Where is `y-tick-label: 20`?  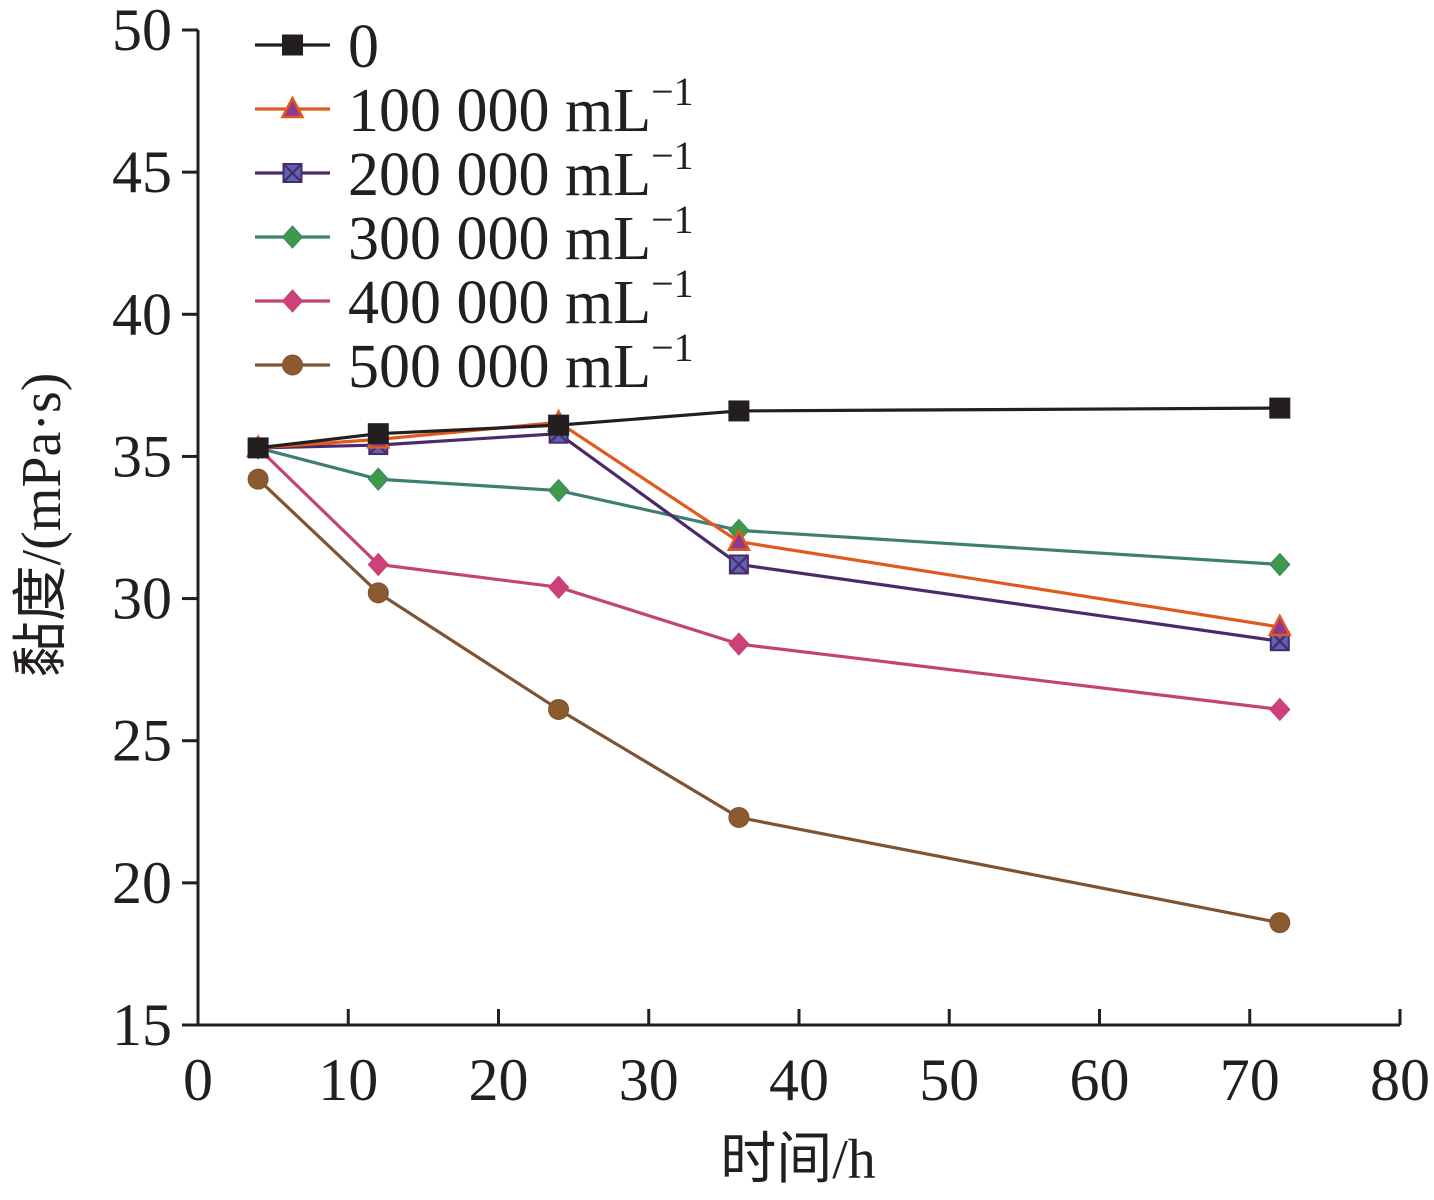 y-tick-label: 20 is located at coordinates (142, 883).